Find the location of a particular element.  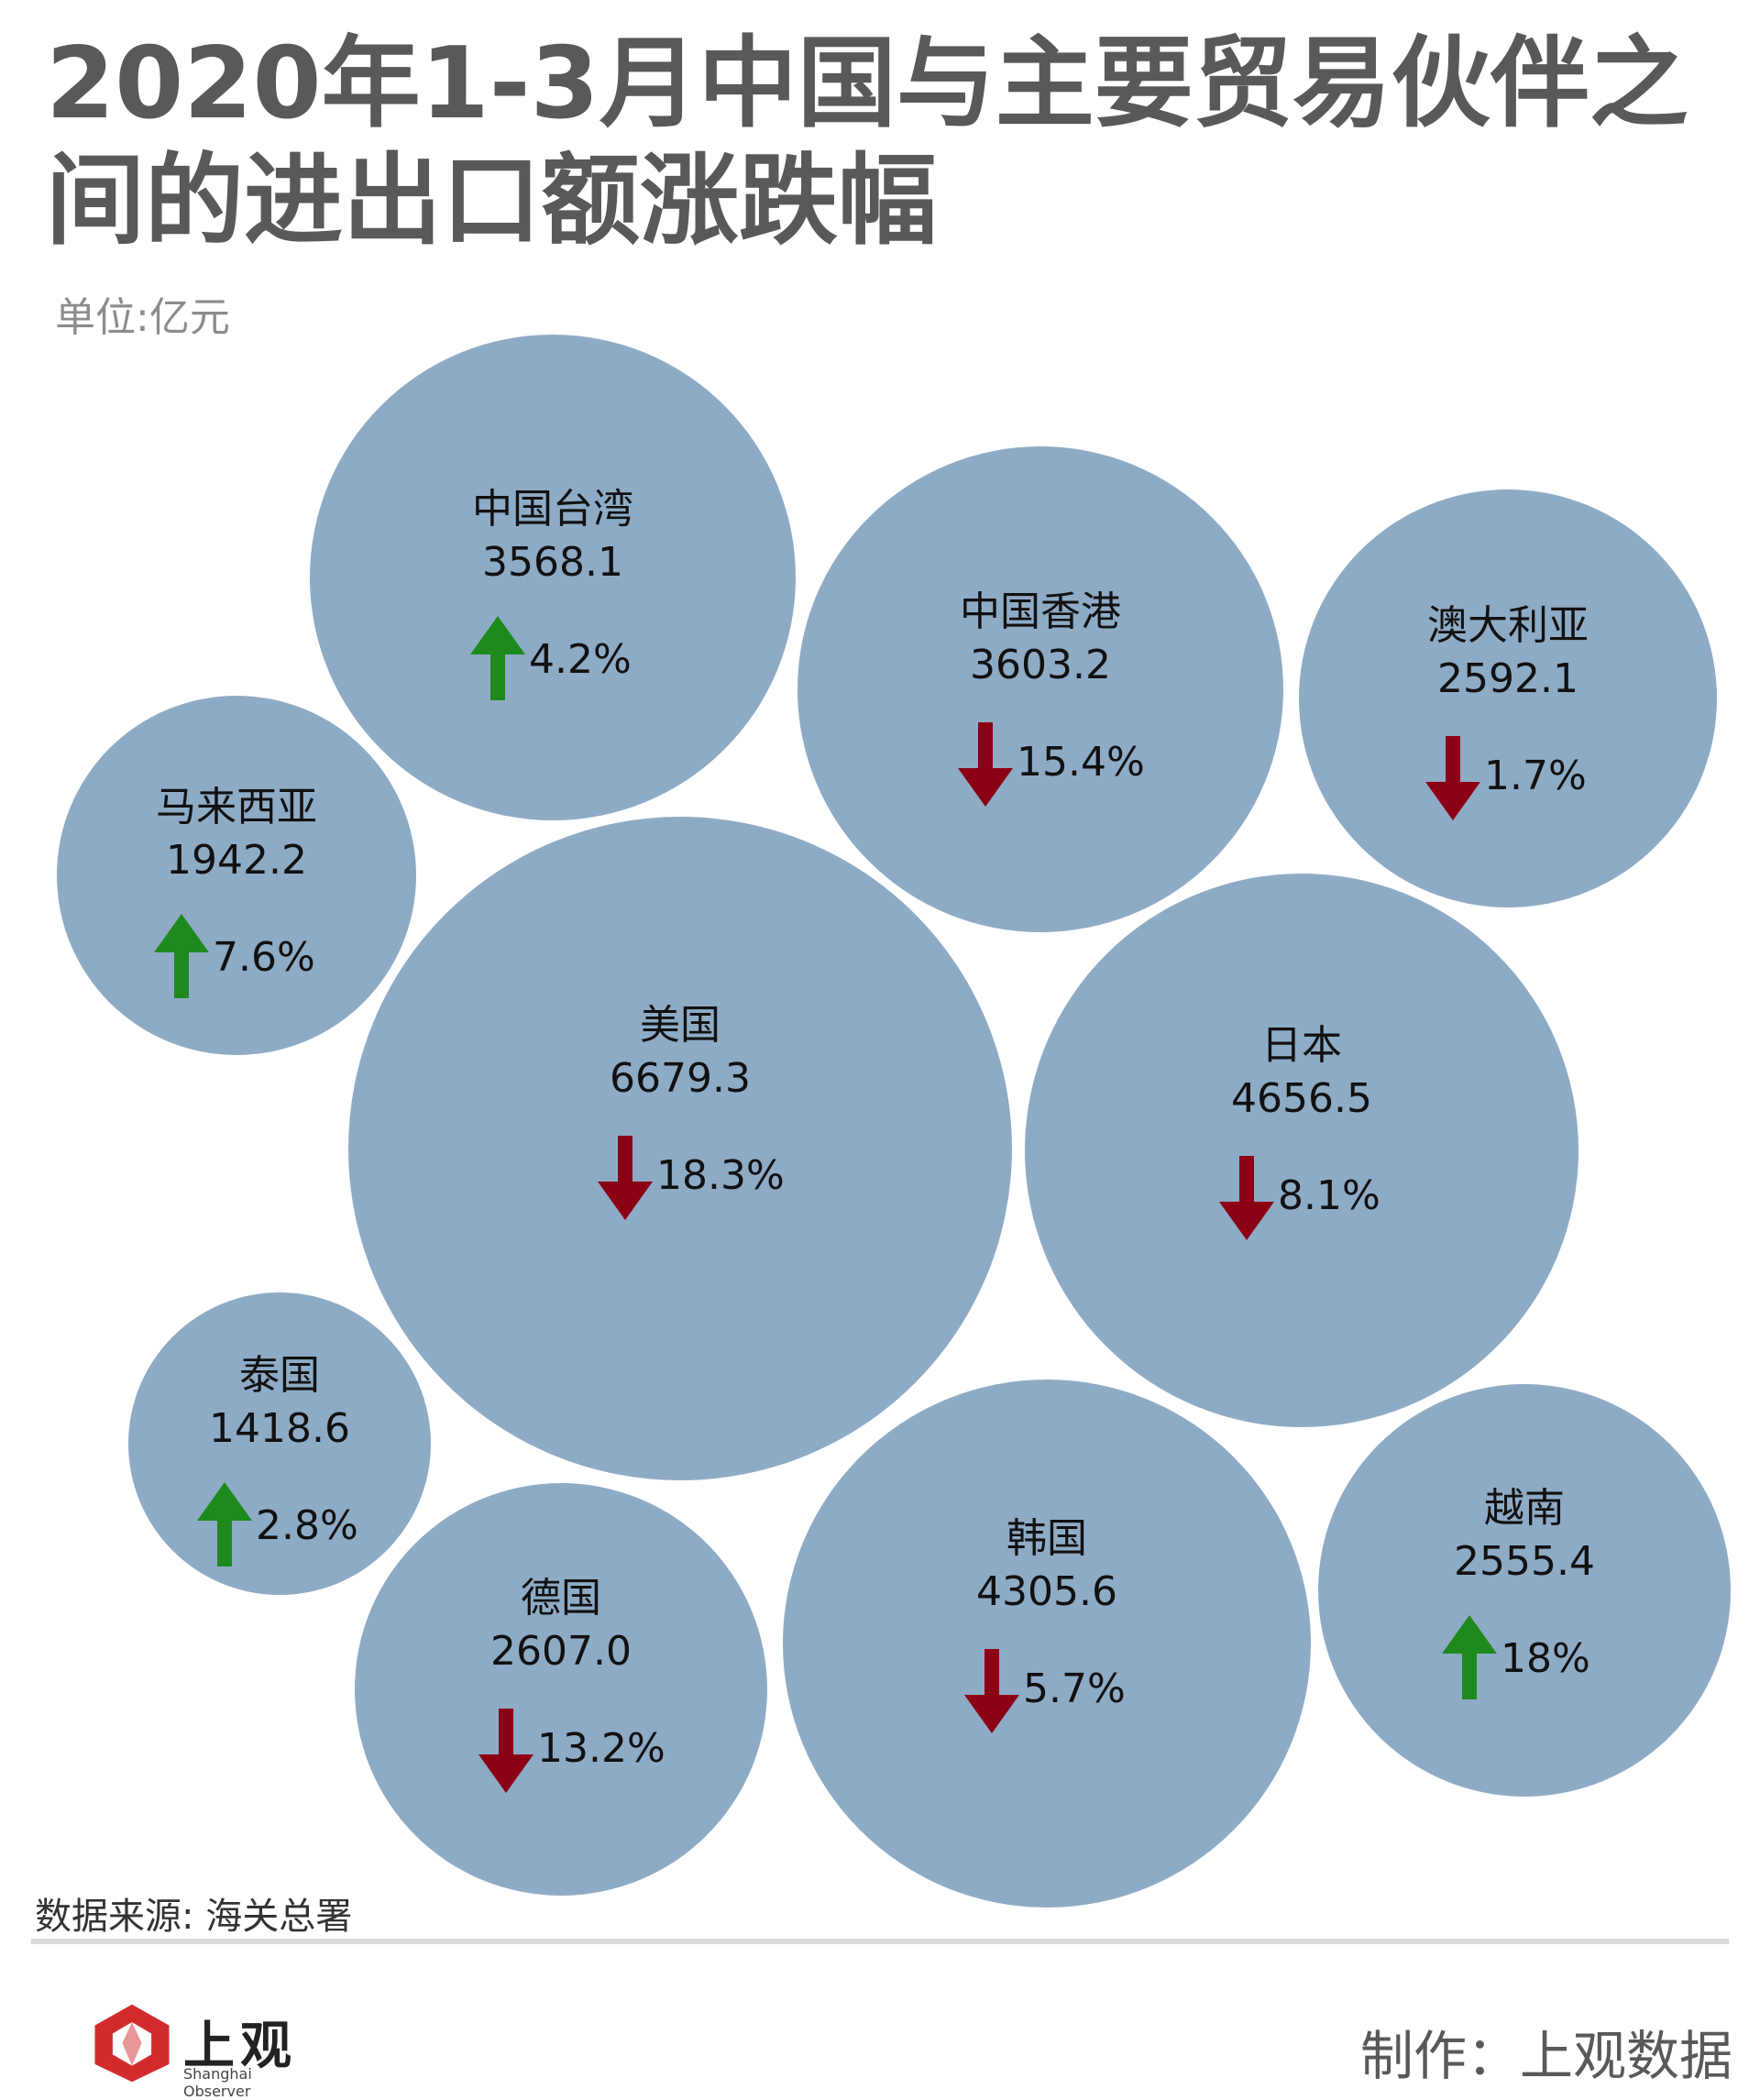

bubble-name: 韩国 is located at coordinates (1046, 1538).